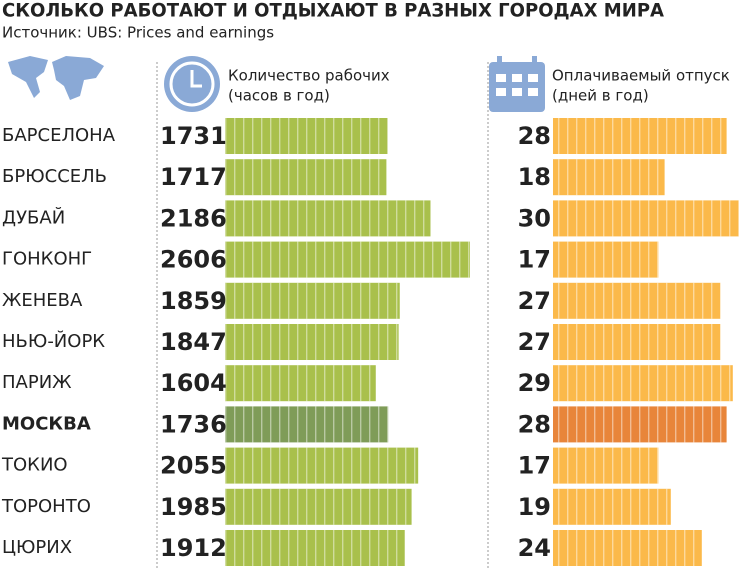 Image resolution: width=750 pixels, height=573 pixels. I want to click on category-label: МОСКВА, so click(46, 423).